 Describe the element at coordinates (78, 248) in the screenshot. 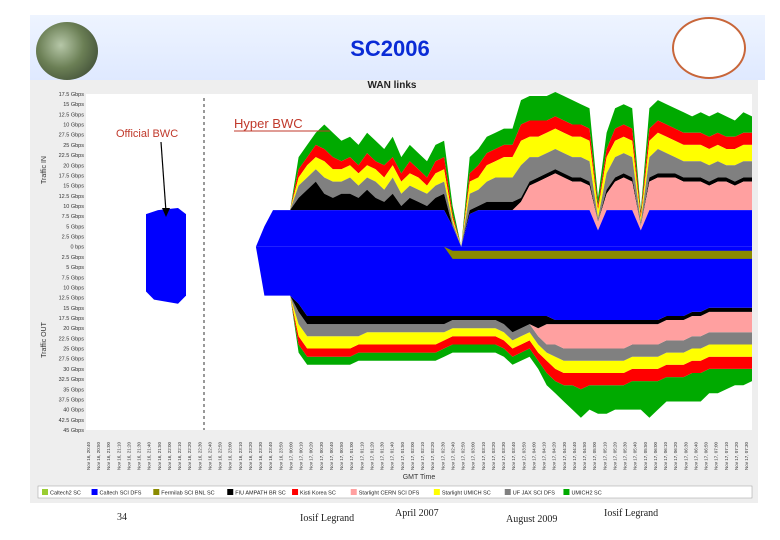

I see `y-tick-label: 0 bps` at that location.